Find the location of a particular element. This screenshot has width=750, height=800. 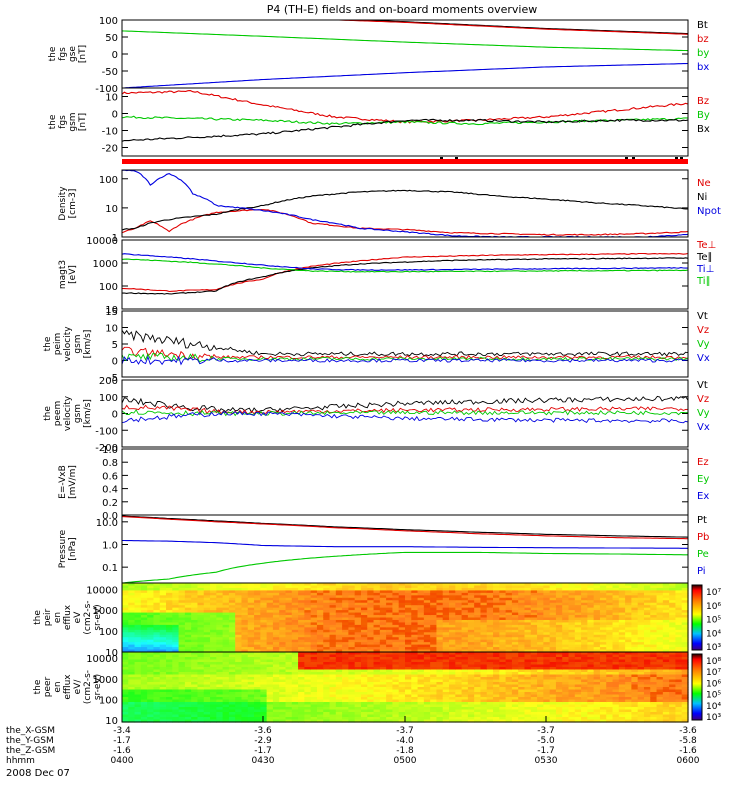

legend-entry: Pt is located at coordinates (702, 520).